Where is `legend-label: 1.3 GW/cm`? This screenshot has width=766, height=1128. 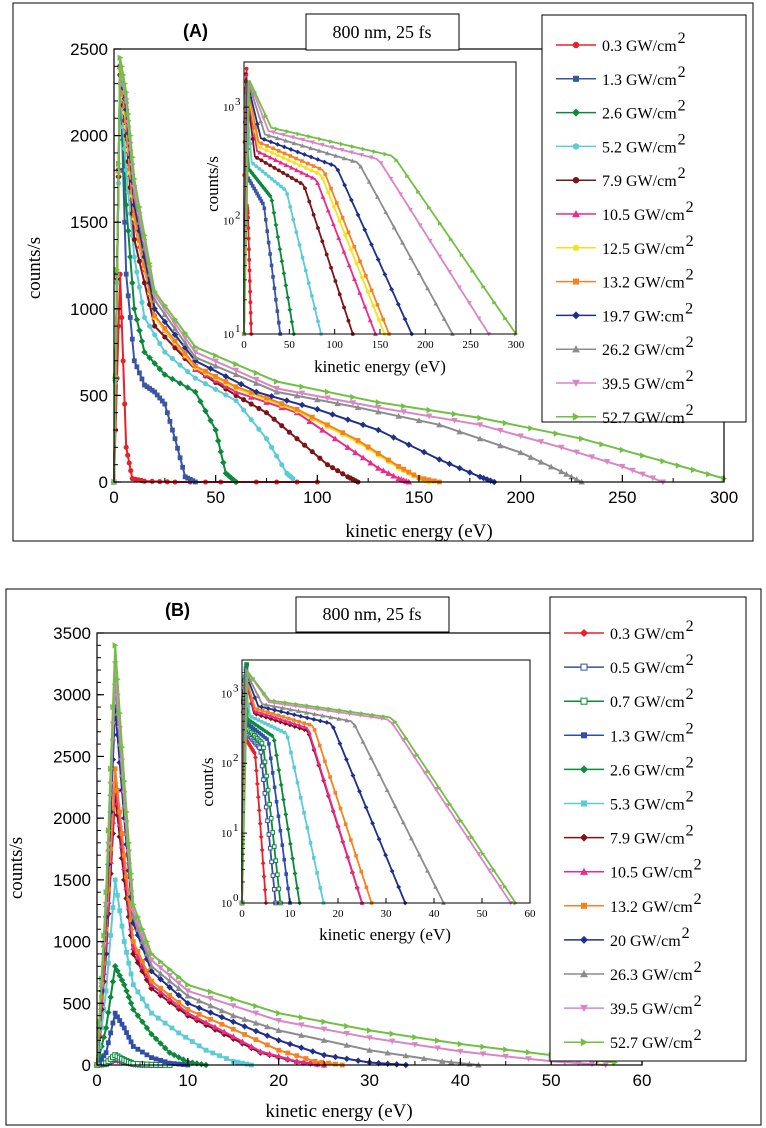 legend-label: 1.3 GW/cm is located at coordinates (639, 80).